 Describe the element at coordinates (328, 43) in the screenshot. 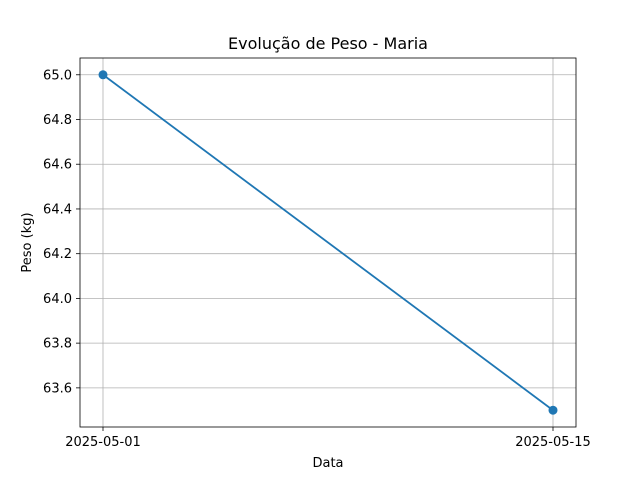

I see `chart-title: Evolução de Peso - Maria` at that location.